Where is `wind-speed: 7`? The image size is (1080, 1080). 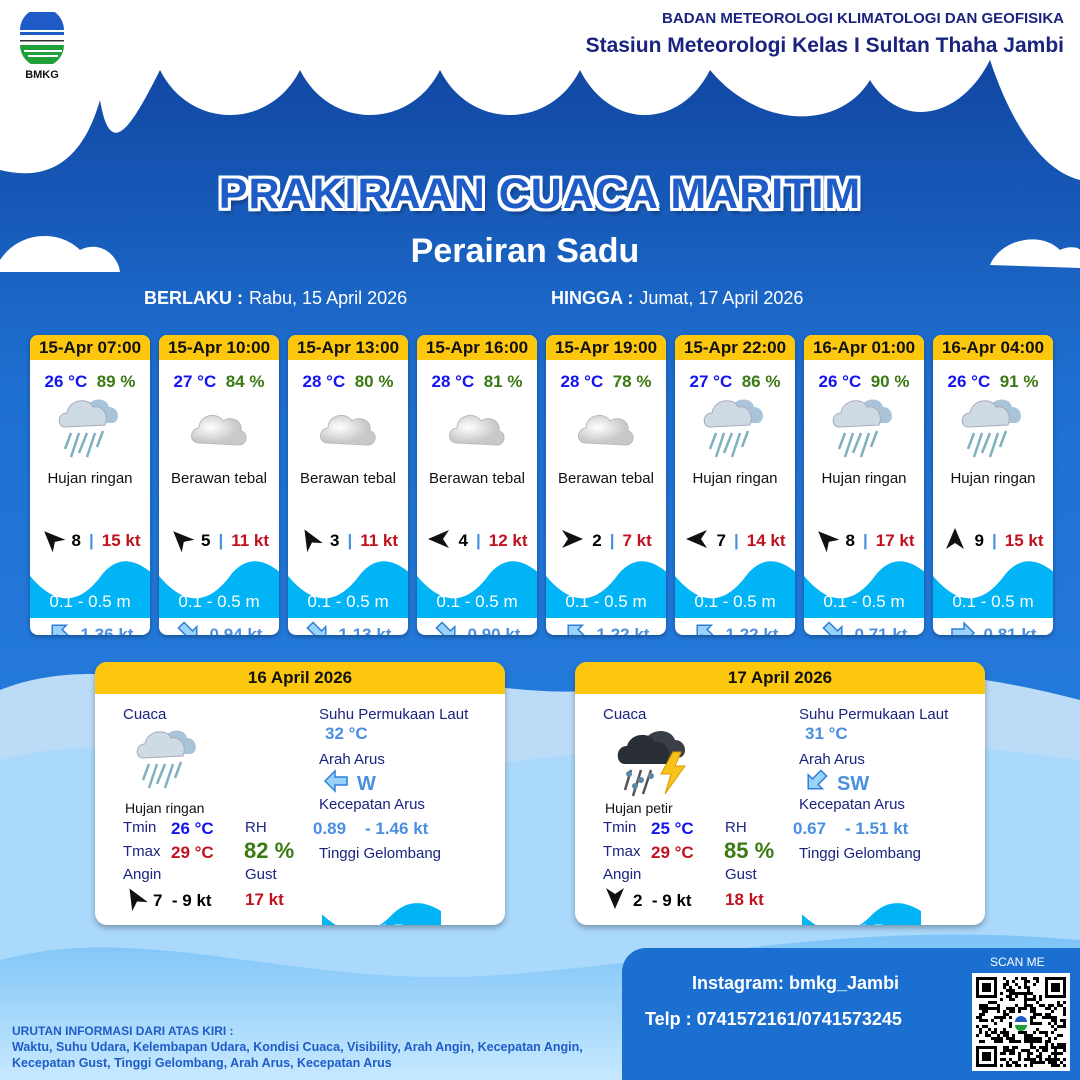
wind-speed: 7 is located at coordinates (721, 540).